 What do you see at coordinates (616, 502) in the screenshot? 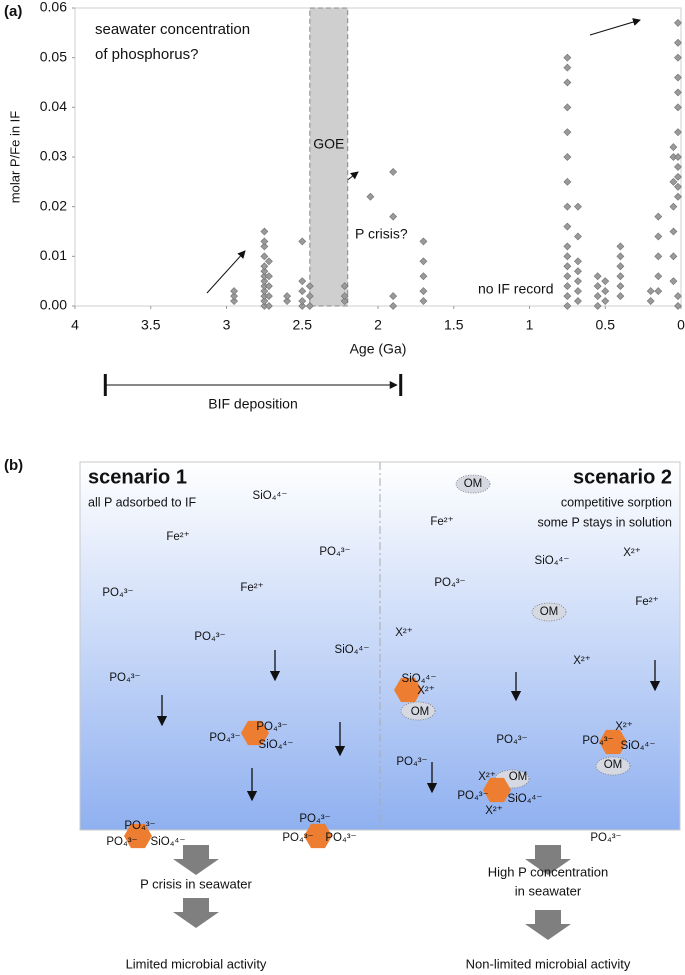
I see `scenario-subtitle: competitive sorption` at bounding box center [616, 502].